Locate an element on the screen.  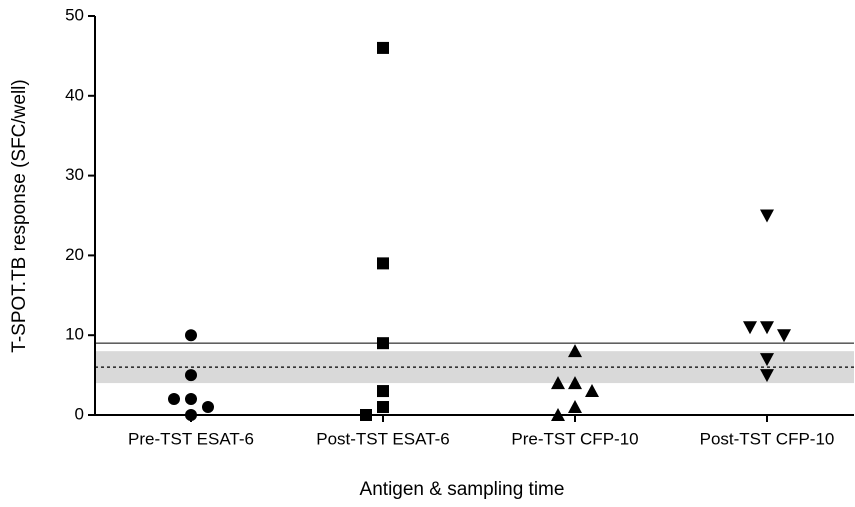
y-tick-label: 20 is located at coordinates (74, 254).